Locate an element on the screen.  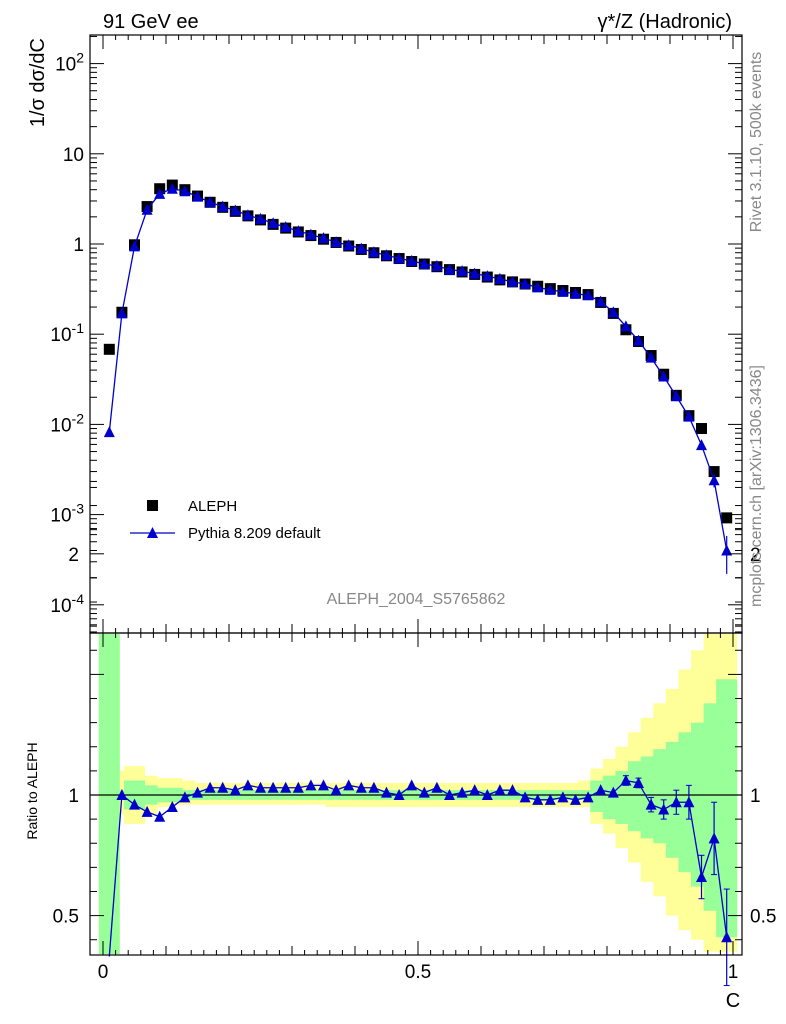
main-y-tick-label: 1 is located at coordinates (78, 245).